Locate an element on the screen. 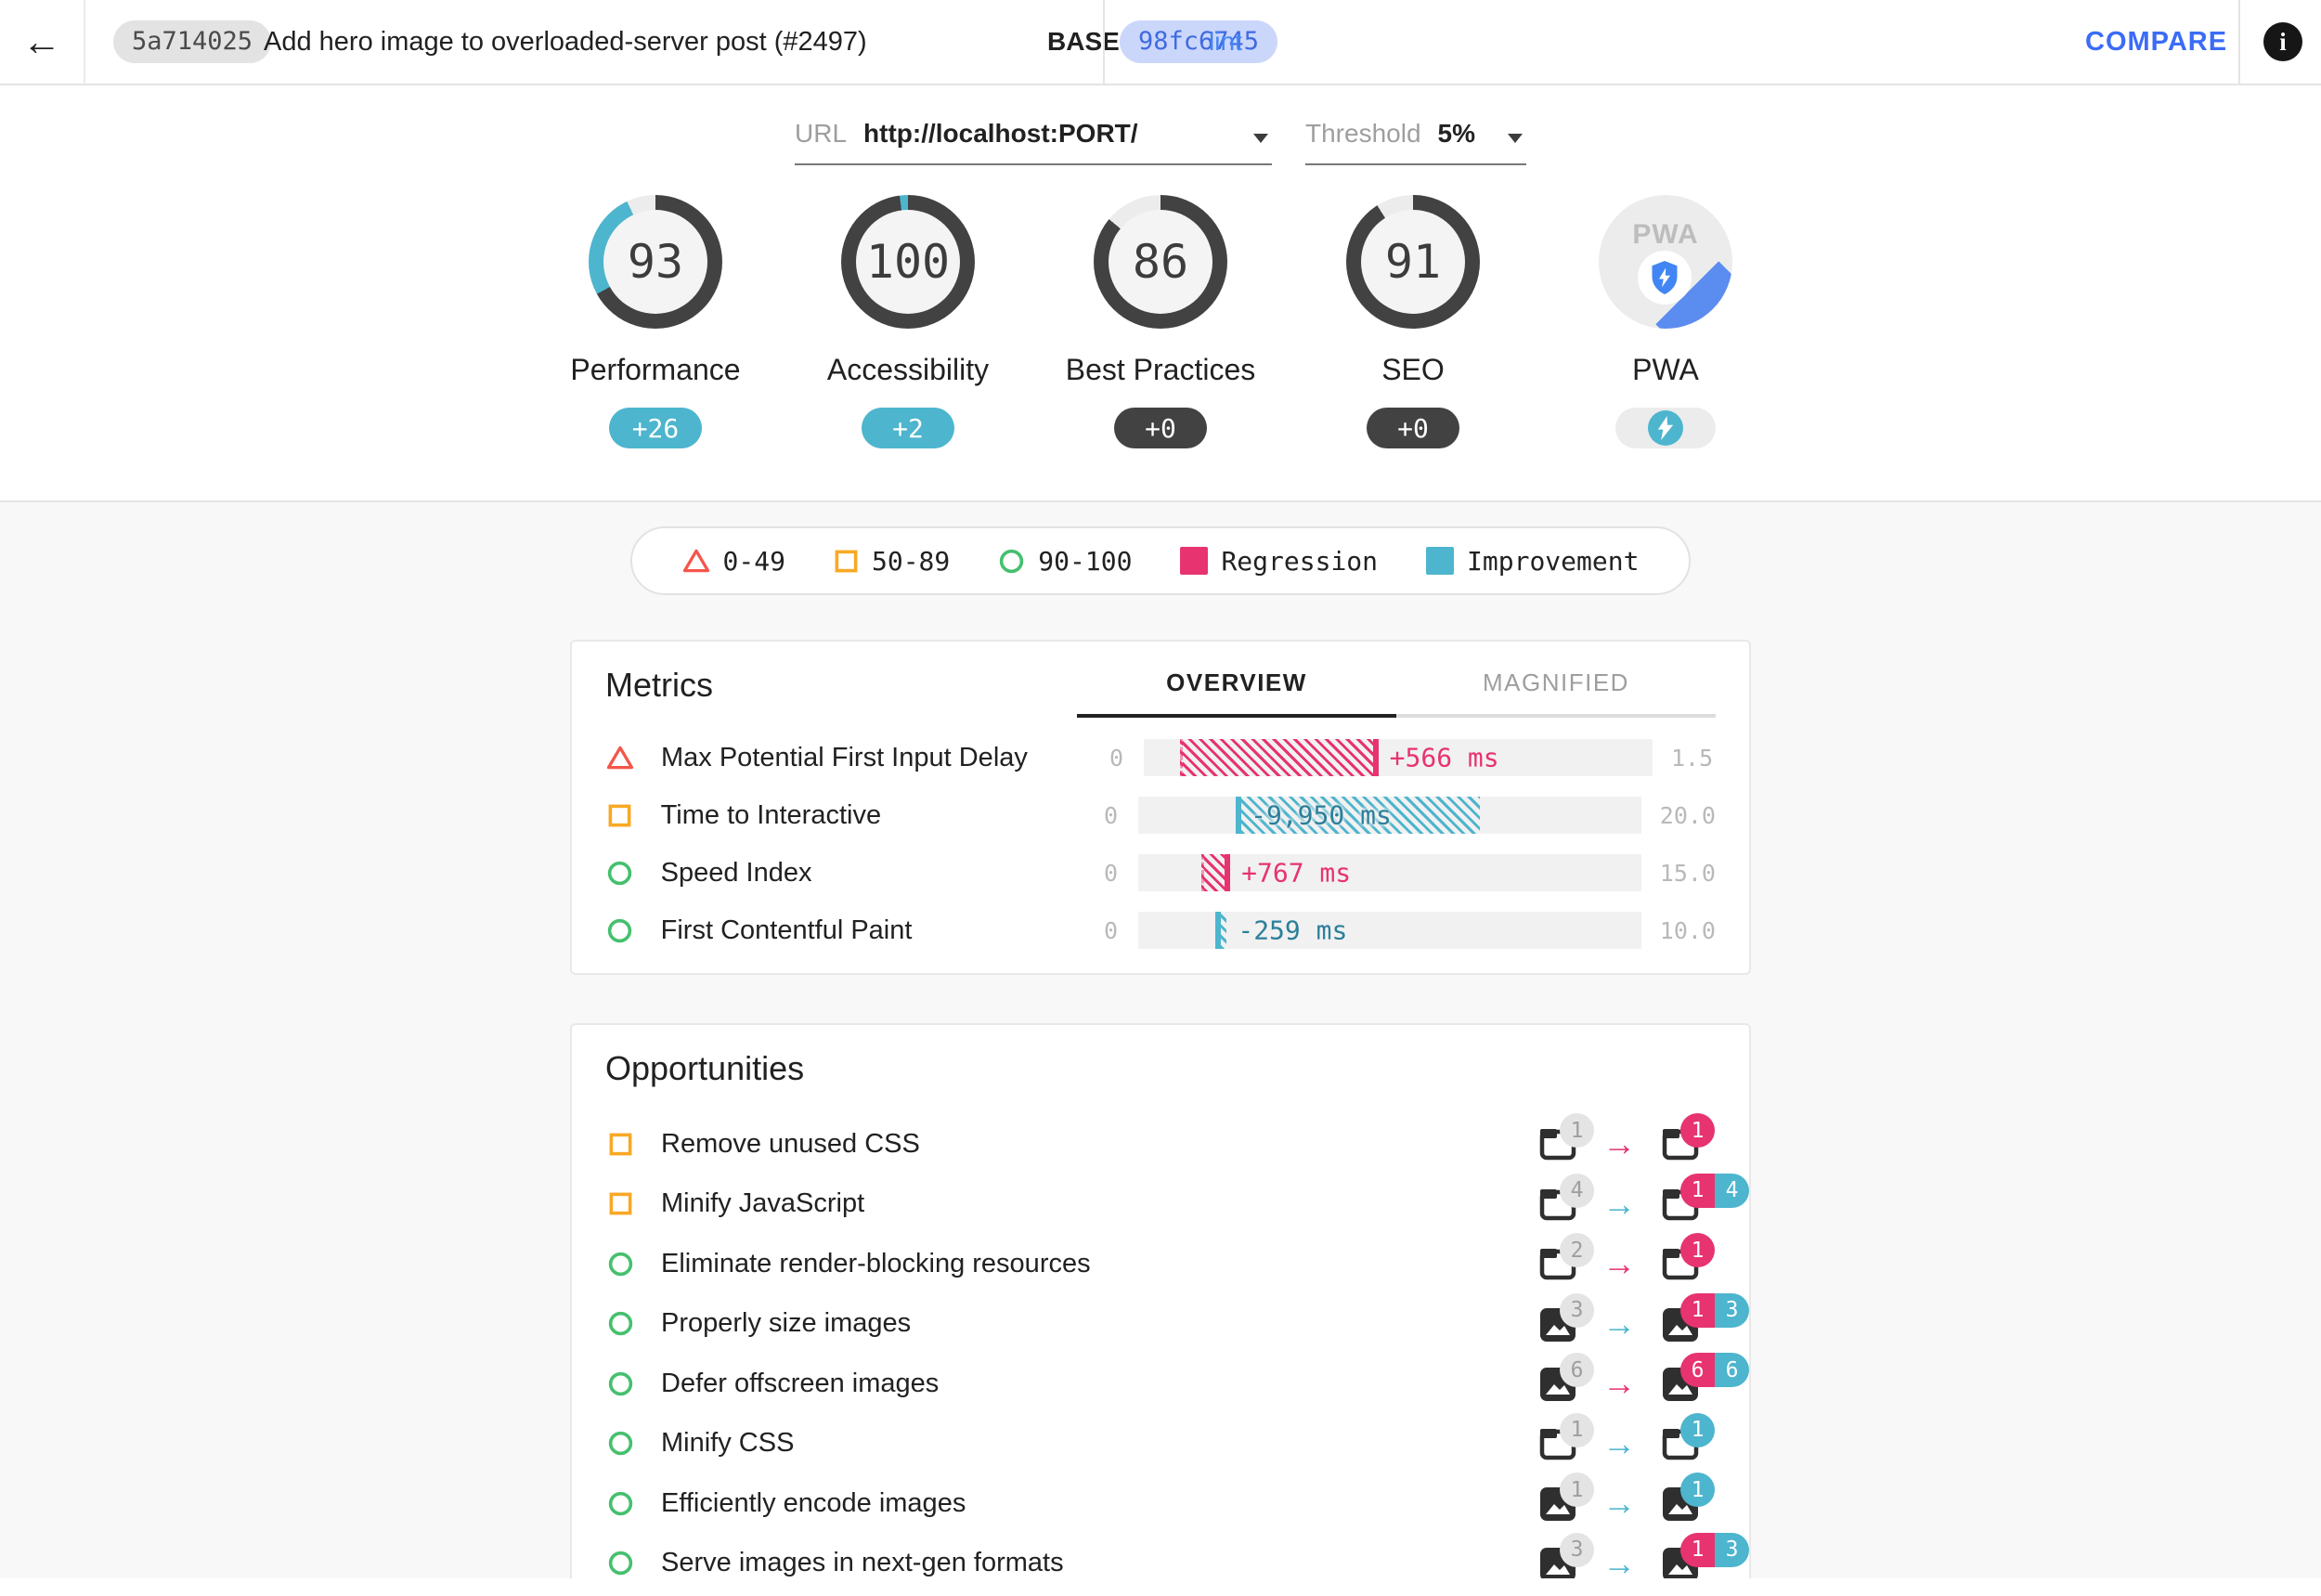  gauge-label: Performance is located at coordinates (656, 369).